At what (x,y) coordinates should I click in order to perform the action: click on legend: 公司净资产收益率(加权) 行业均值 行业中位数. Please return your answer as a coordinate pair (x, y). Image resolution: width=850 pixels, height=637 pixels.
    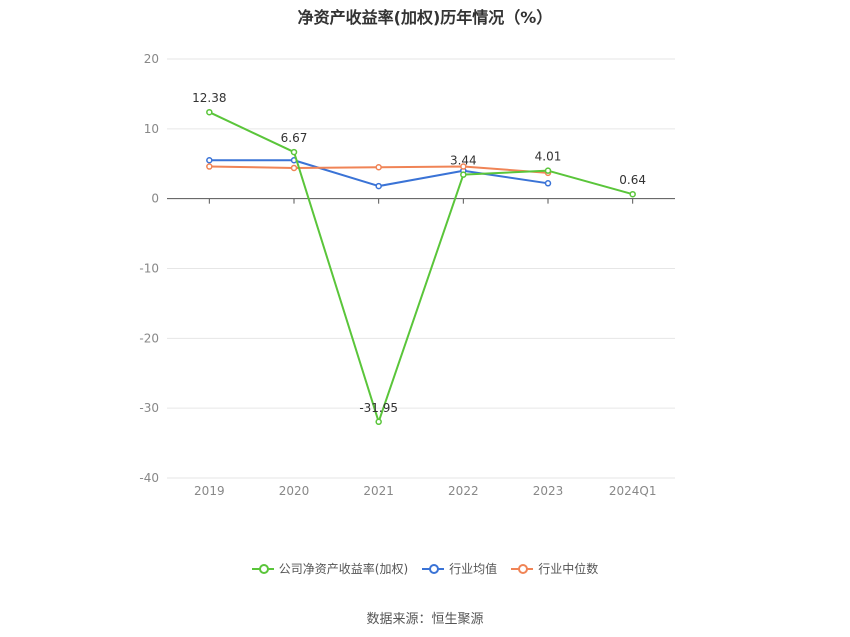
    Looking at the image, I should click on (425, 568).